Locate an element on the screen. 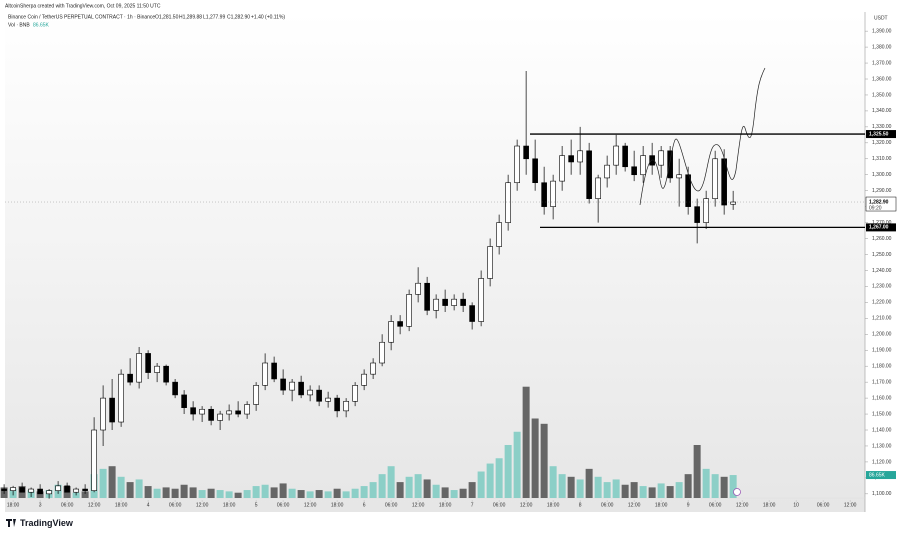 The image size is (900, 537). x-tick-label: 7 is located at coordinates (472, 505).